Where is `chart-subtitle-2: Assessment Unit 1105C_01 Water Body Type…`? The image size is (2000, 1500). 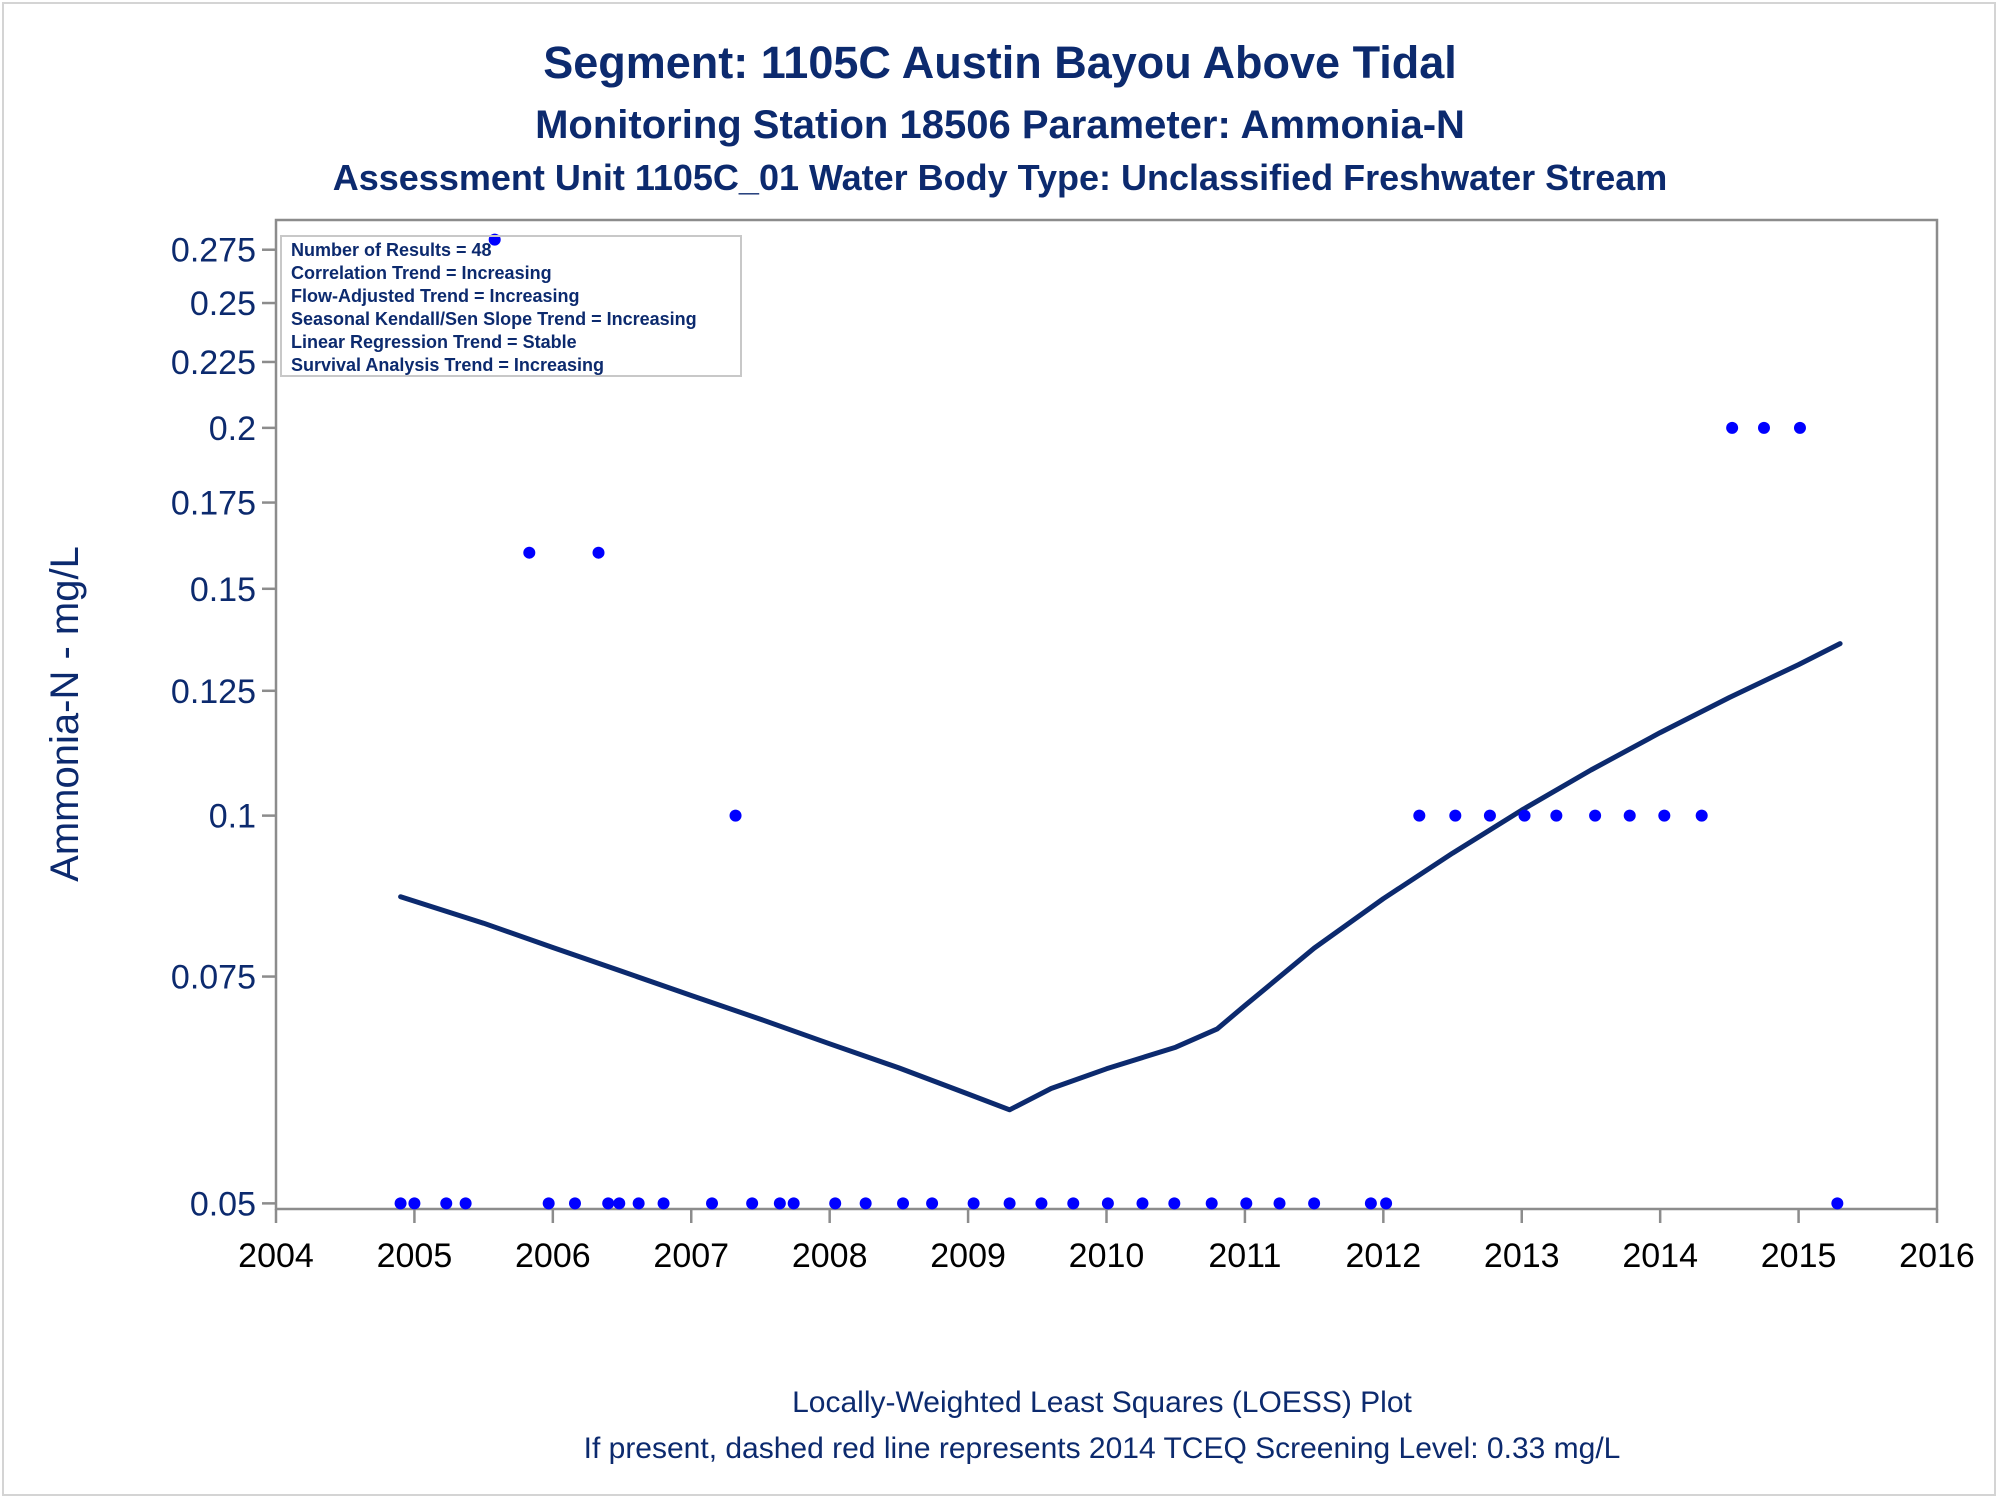 chart-subtitle-2: Assessment Unit 1105C_01 Water Body Type… is located at coordinates (1000, 177).